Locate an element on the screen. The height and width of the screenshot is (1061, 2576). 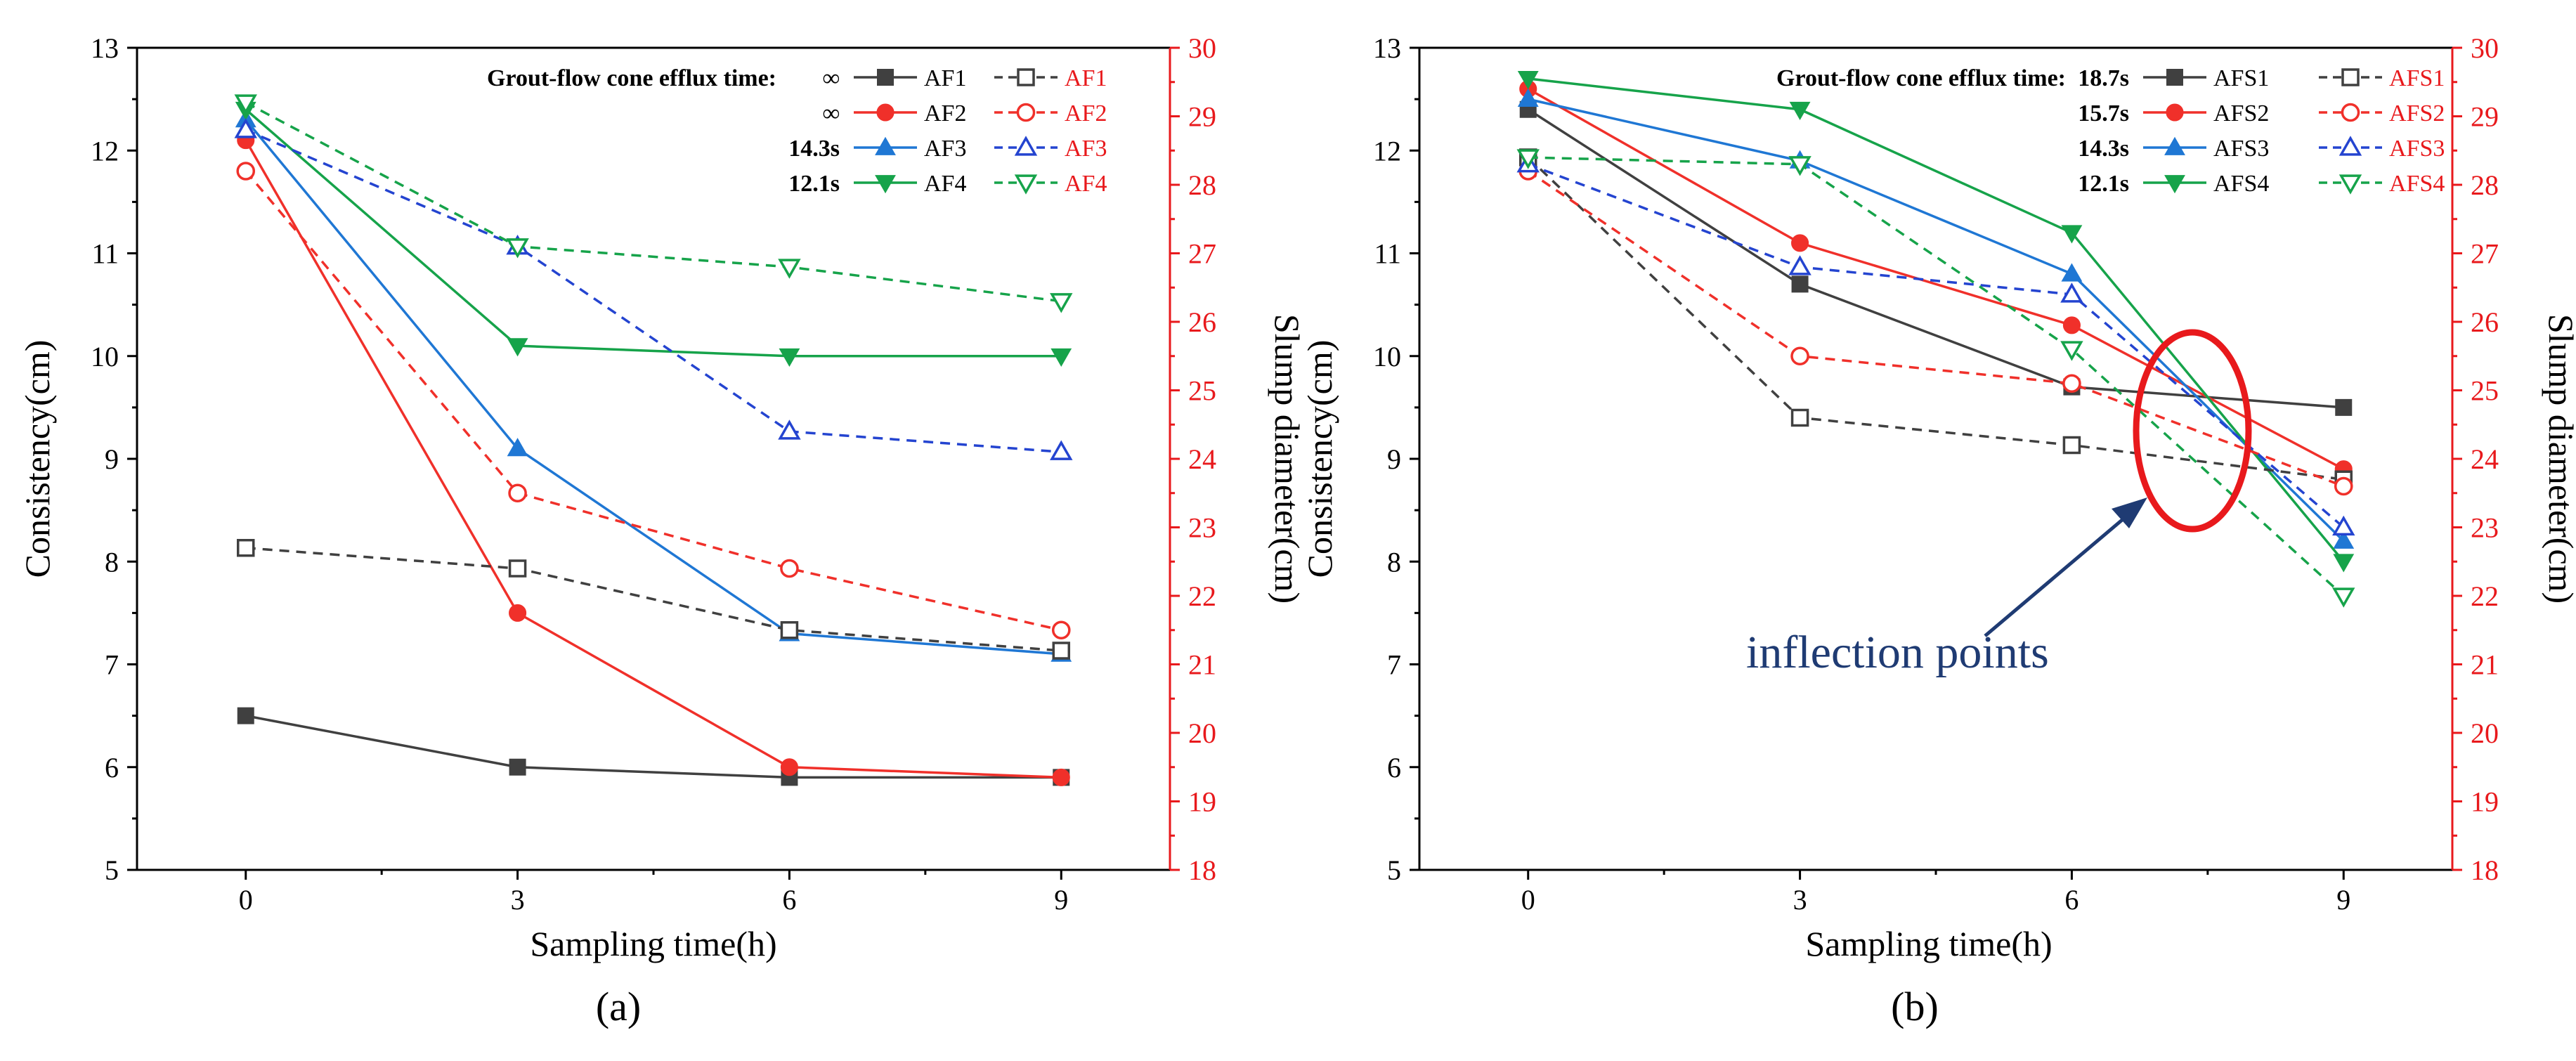
panel-label-a: (a) is located at coordinates (618, 1006).